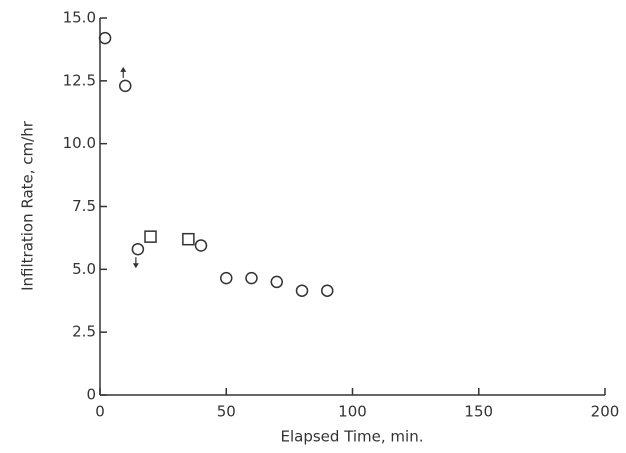 The image size is (626, 453). Describe the element at coordinates (79, 18) in the screenshot. I see `y-tick-label: 15.0` at that location.